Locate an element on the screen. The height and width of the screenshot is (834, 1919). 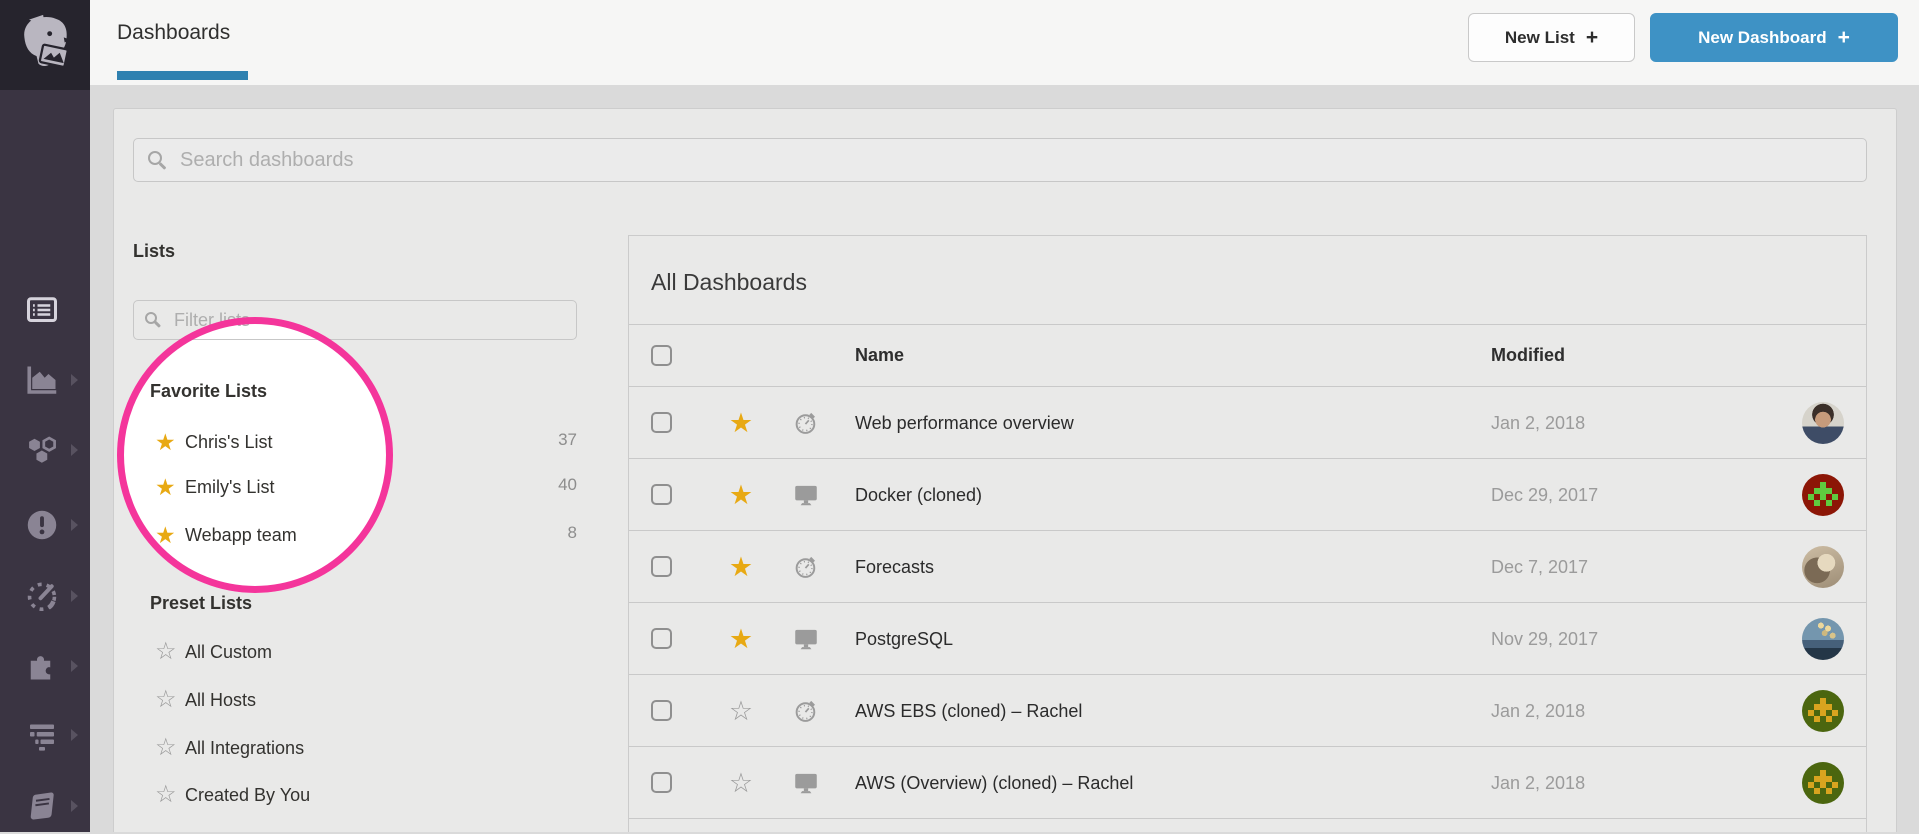
sidebar-item-apm is located at coordinates (45, 596).